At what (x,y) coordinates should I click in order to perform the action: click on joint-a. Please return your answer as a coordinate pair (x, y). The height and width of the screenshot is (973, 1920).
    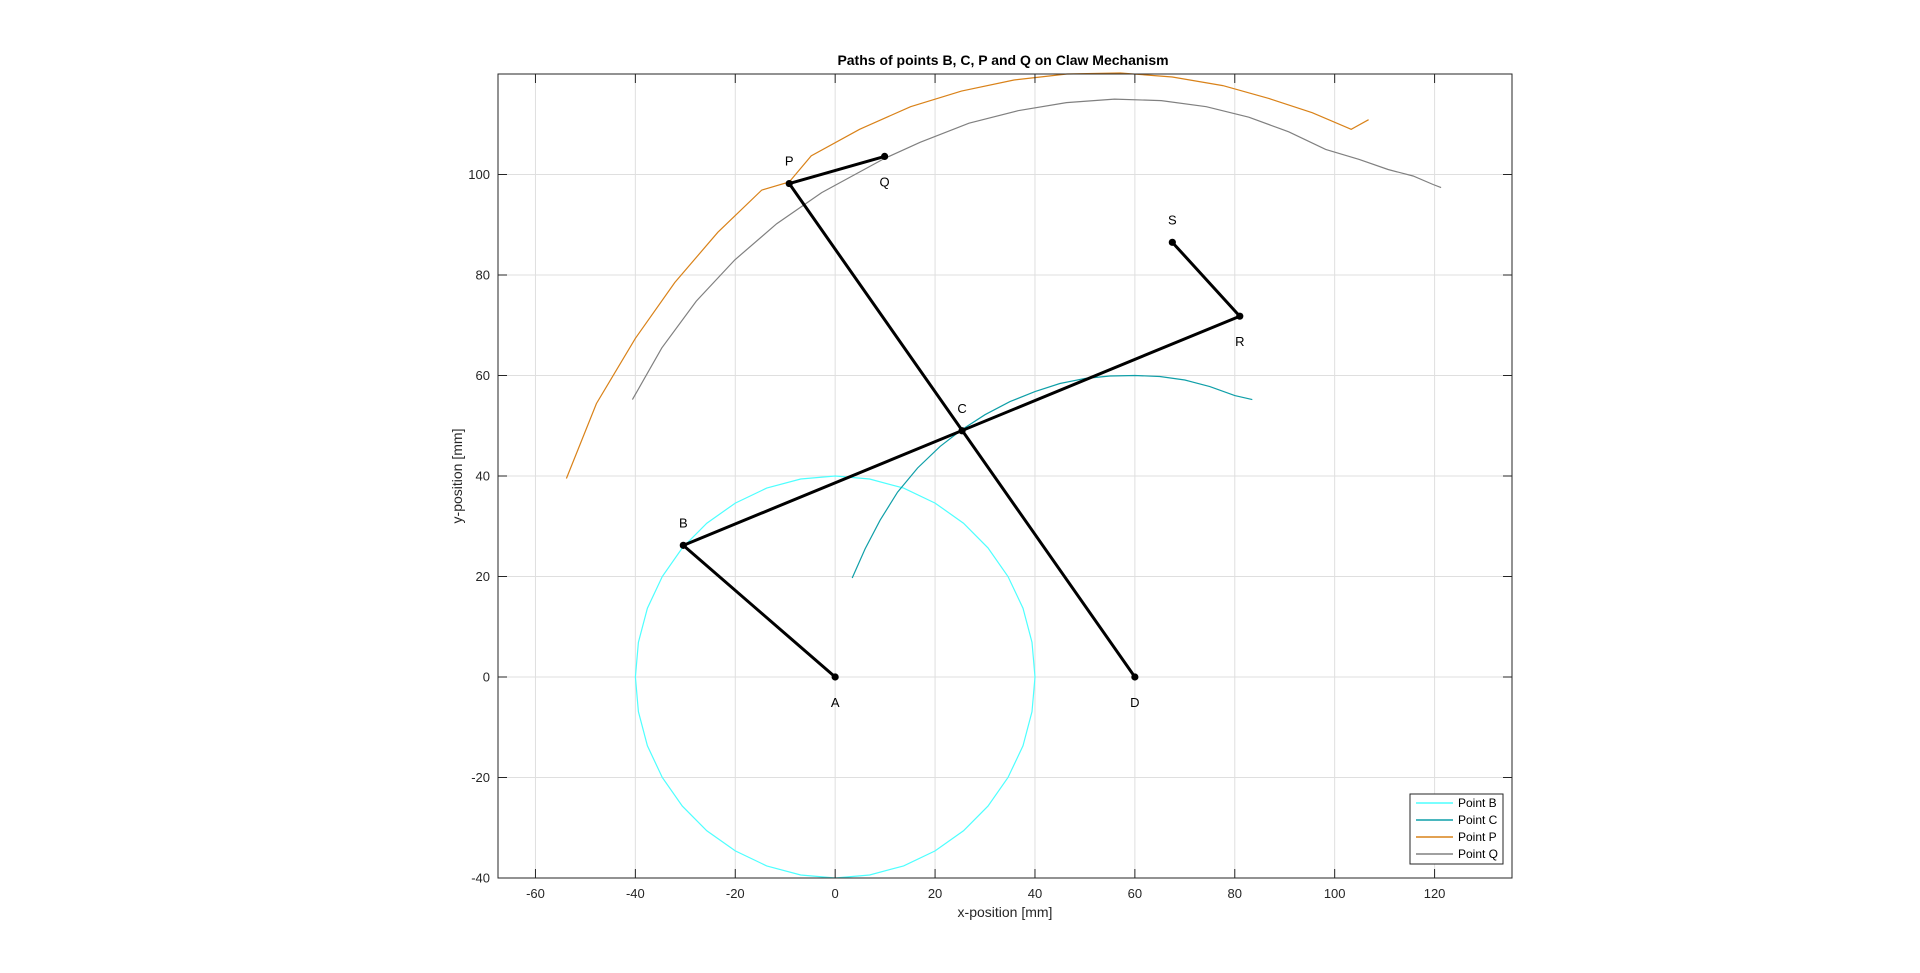
    Looking at the image, I should click on (835, 677).